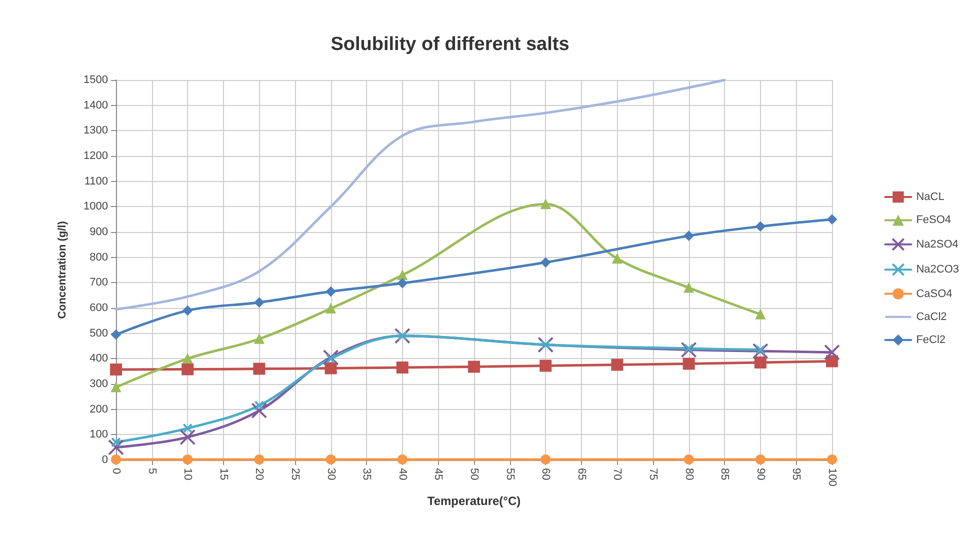  What do you see at coordinates (62, 269) in the screenshot?
I see `y-axis-title: Concentration (g/l)` at bounding box center [62, 269].